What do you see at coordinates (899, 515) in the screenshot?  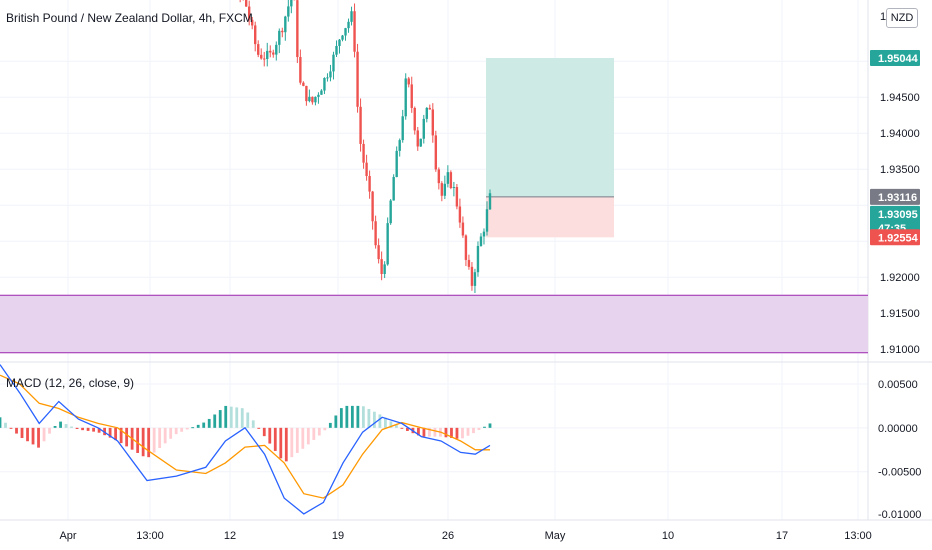 I see `macd-tick-label: -0.01000` at bounding box center [899, 515].